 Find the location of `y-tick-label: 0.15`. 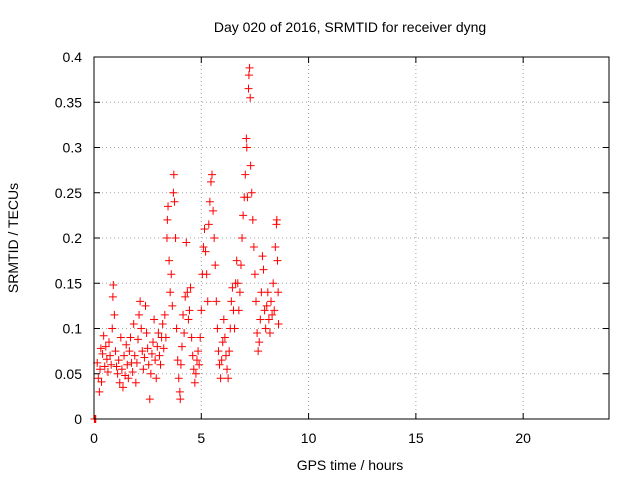

y-tick-label: 0.15 is located at coordinates (68, 283).